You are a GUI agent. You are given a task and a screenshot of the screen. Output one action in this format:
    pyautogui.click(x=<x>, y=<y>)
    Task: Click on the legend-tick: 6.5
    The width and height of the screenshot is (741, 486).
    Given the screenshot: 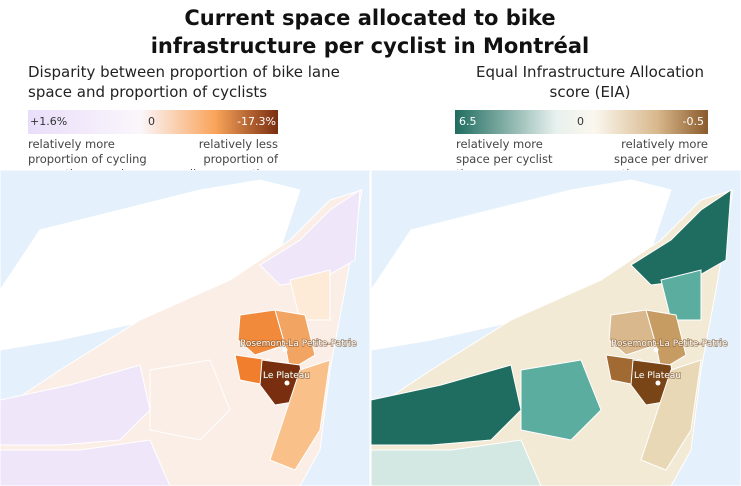 What is the action you would take?
    pyautogui.click(x=468, y=121)
    